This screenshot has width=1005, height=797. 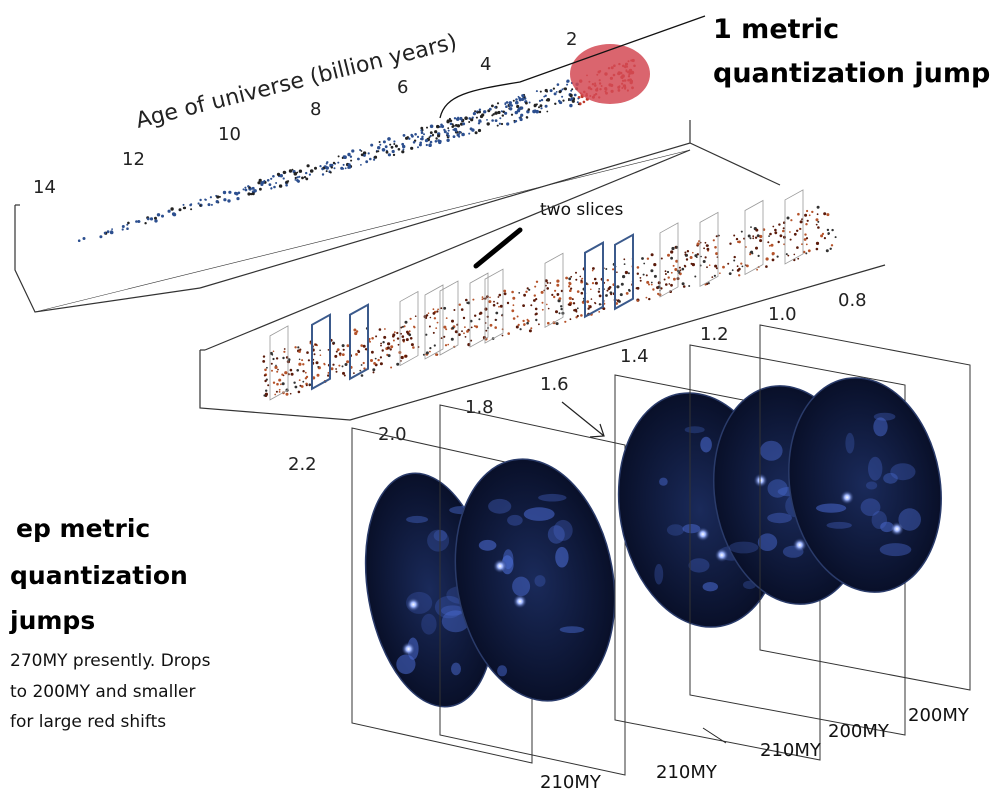 What do you see at coordinates (572, 67) in the screenshot?
I see `metric-bracket` at bounding box center [572, 67].